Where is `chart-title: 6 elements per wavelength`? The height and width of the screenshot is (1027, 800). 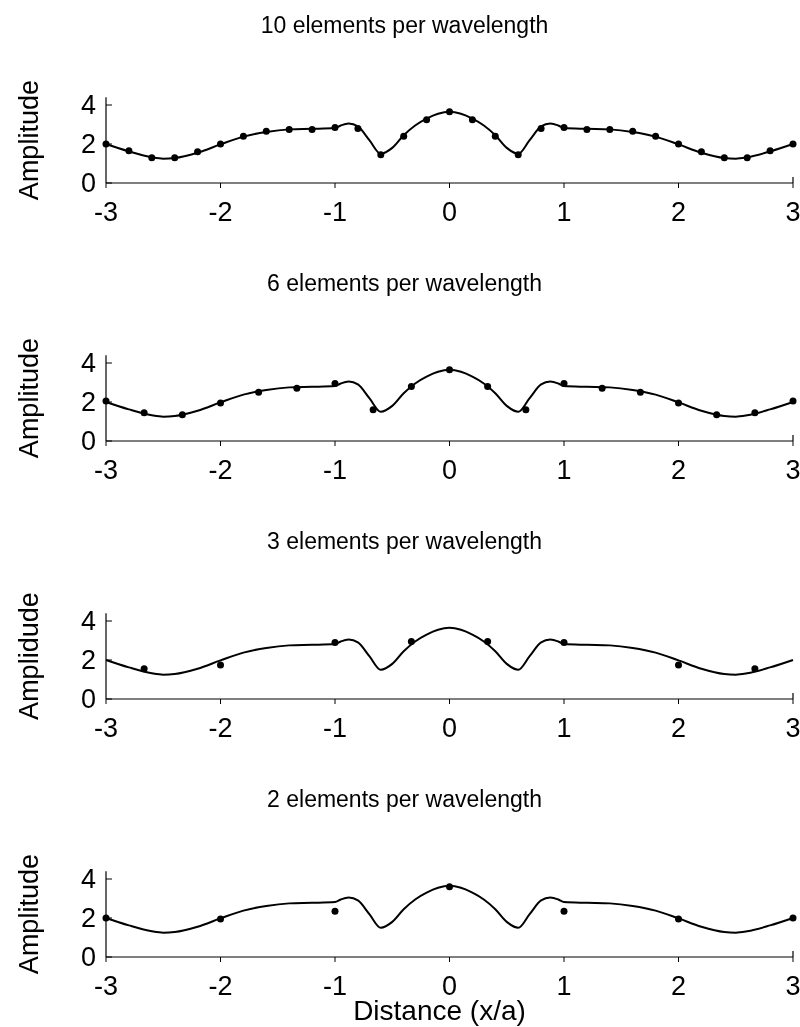 chart-title: 6 elements per wavelength is located at coordinates (404, 283).